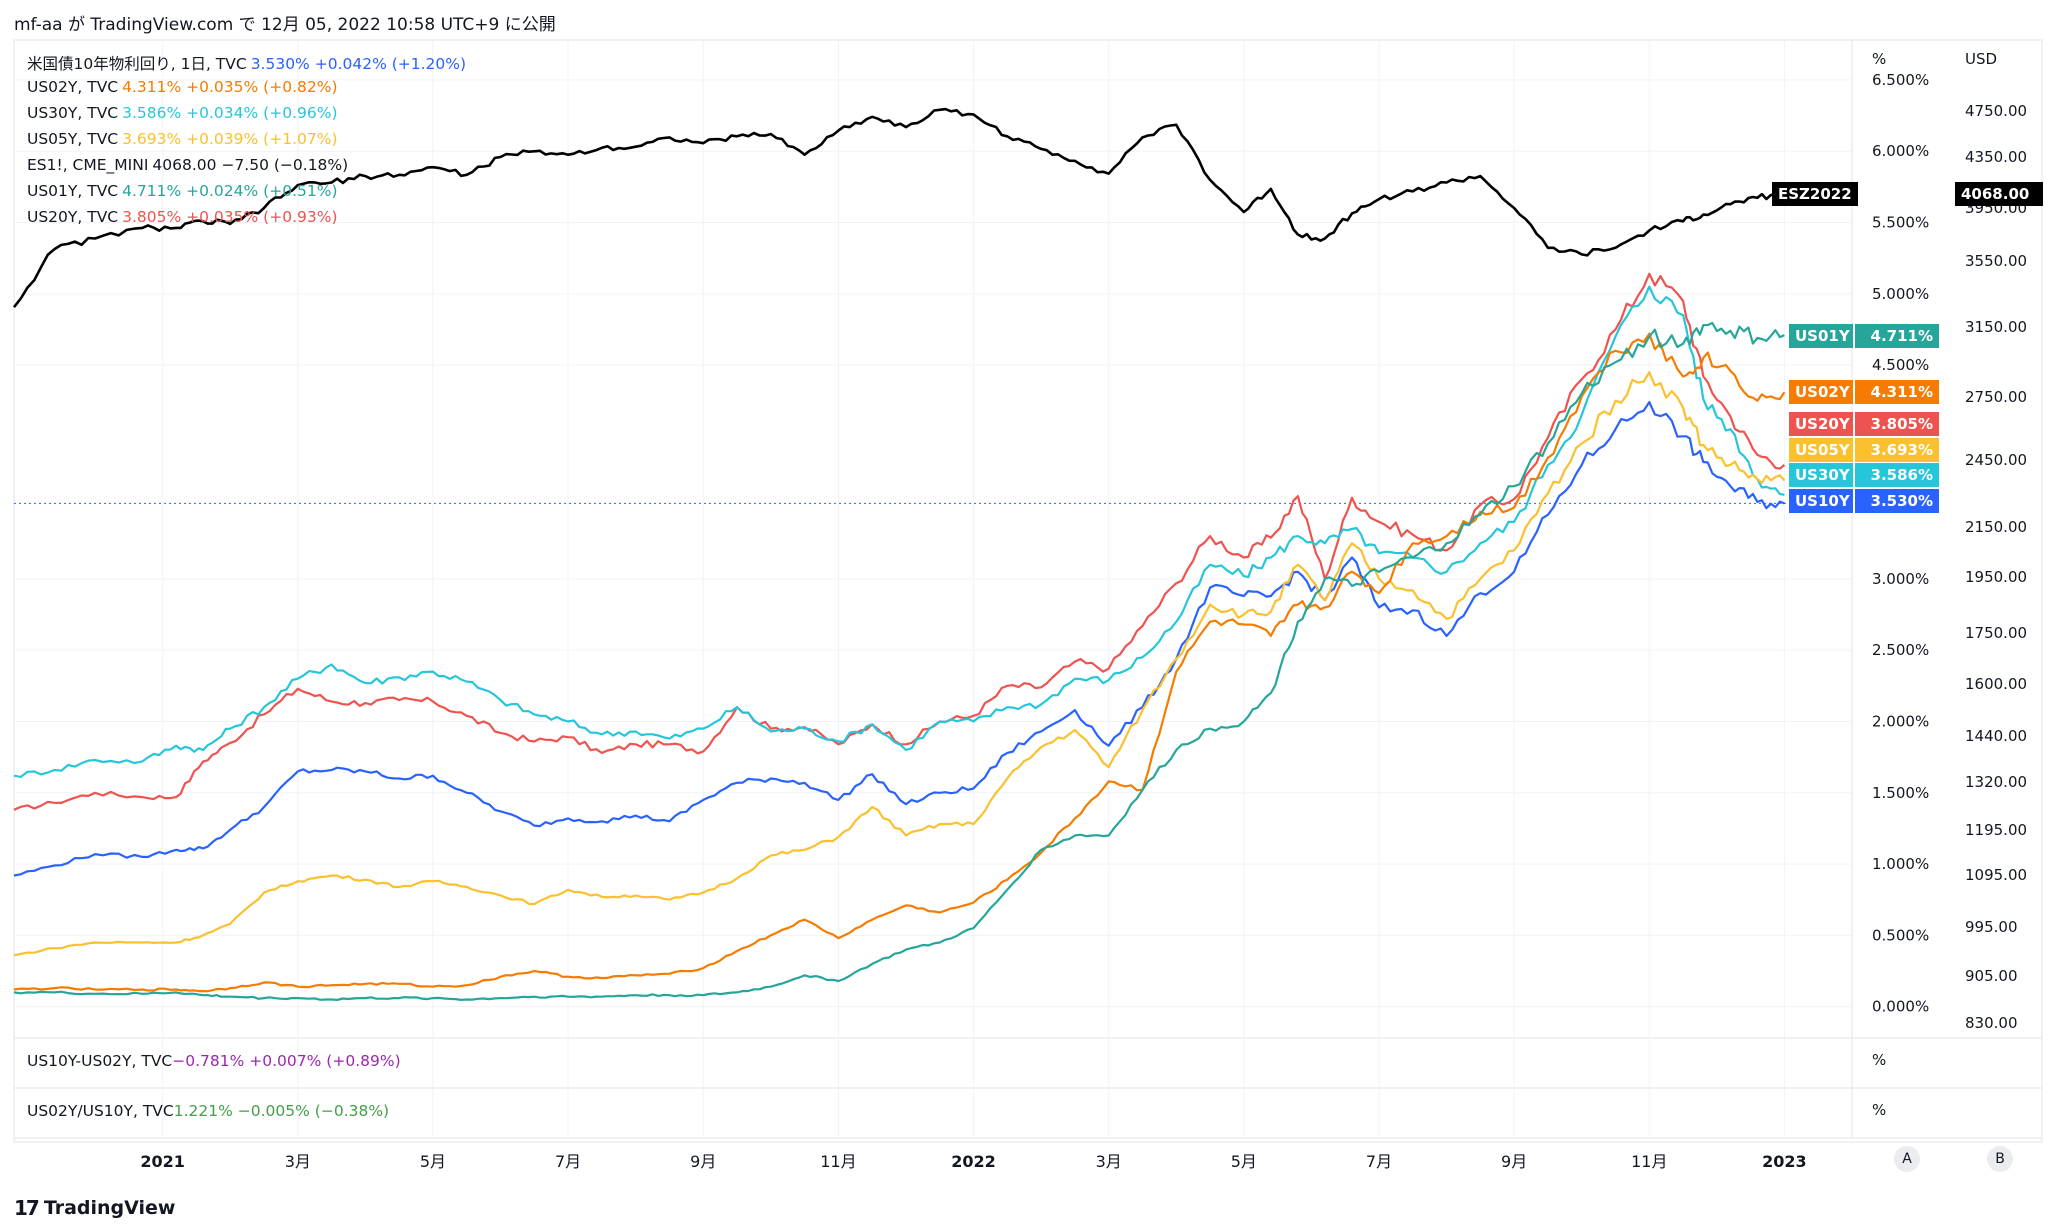 This screenshot has height=1232, width=2057. What do you see at coordinates (2000, 1159) in the screenshot?
I see `scale-b-button: B` at bounding box center [2000, 1159].